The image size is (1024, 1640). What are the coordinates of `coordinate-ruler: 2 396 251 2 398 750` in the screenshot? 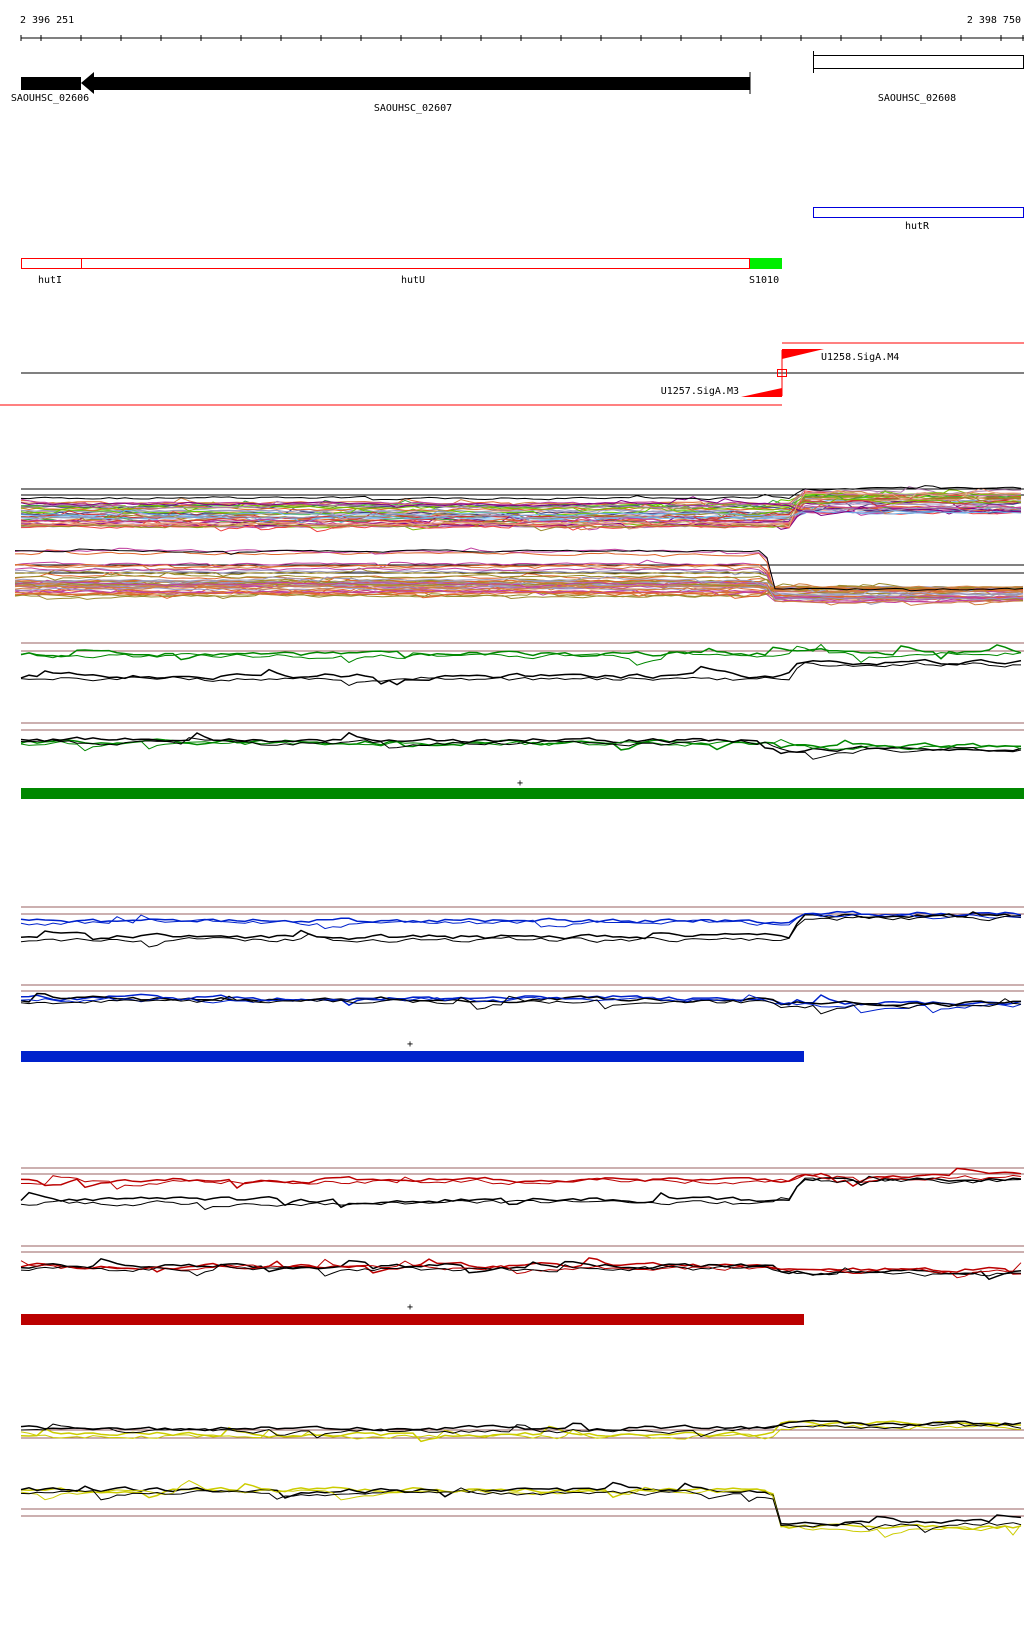 It's located at (522, 28).